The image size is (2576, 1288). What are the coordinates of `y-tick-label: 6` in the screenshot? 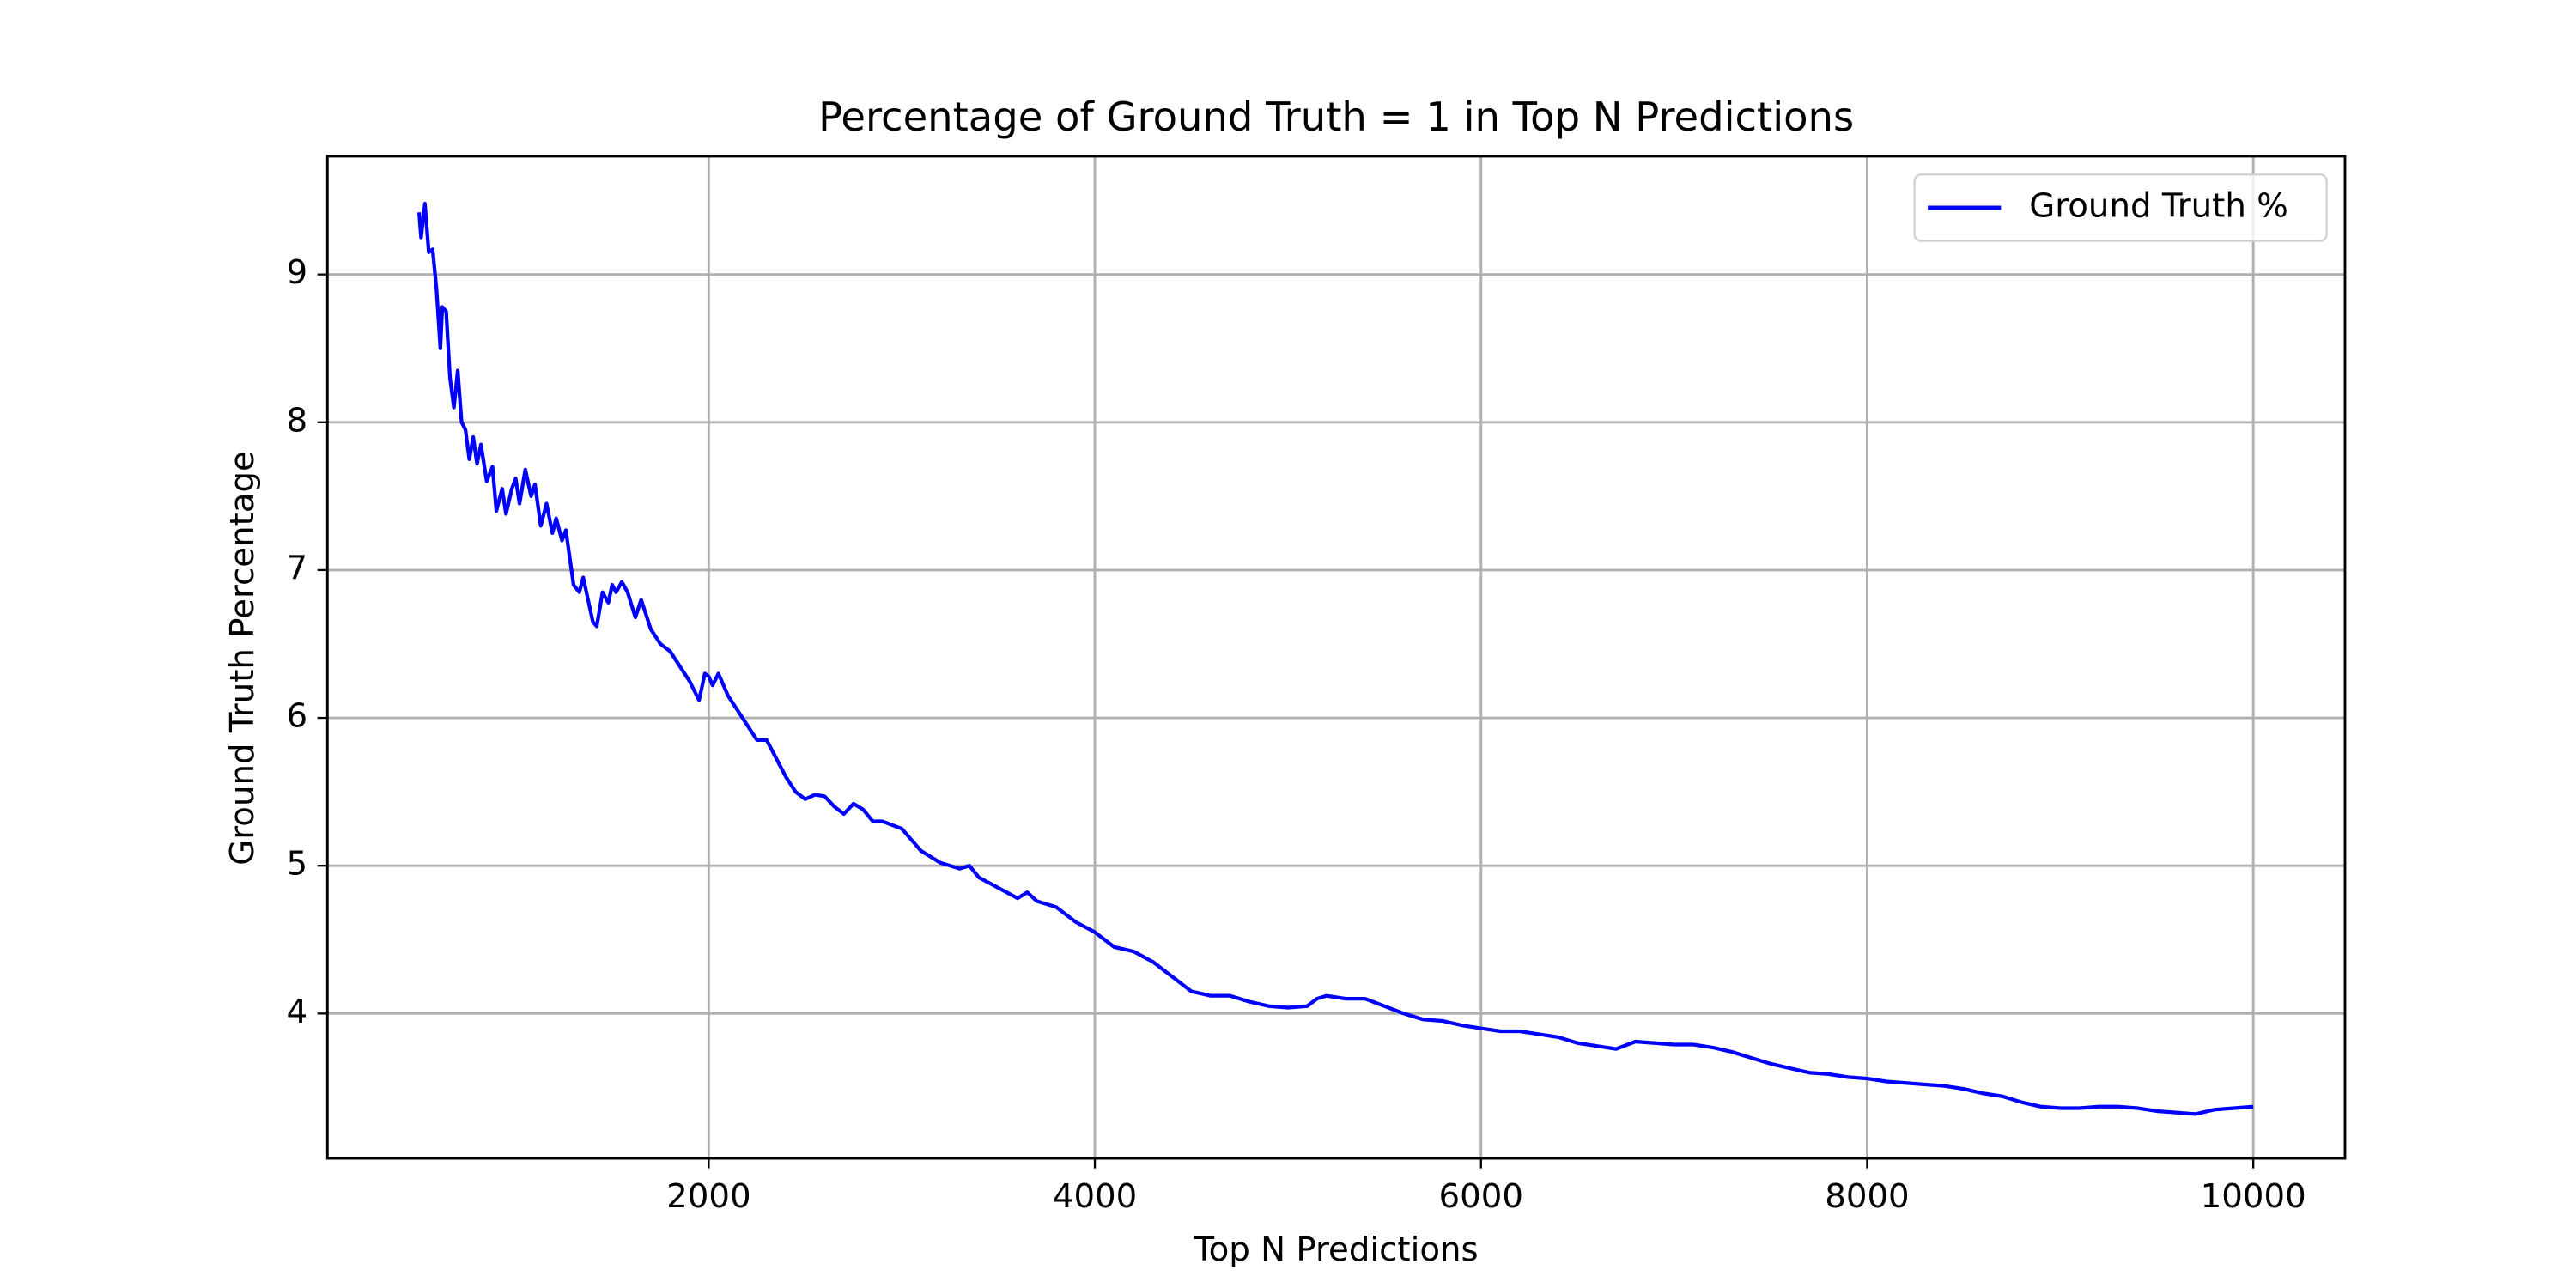 It's located at (296, 716).